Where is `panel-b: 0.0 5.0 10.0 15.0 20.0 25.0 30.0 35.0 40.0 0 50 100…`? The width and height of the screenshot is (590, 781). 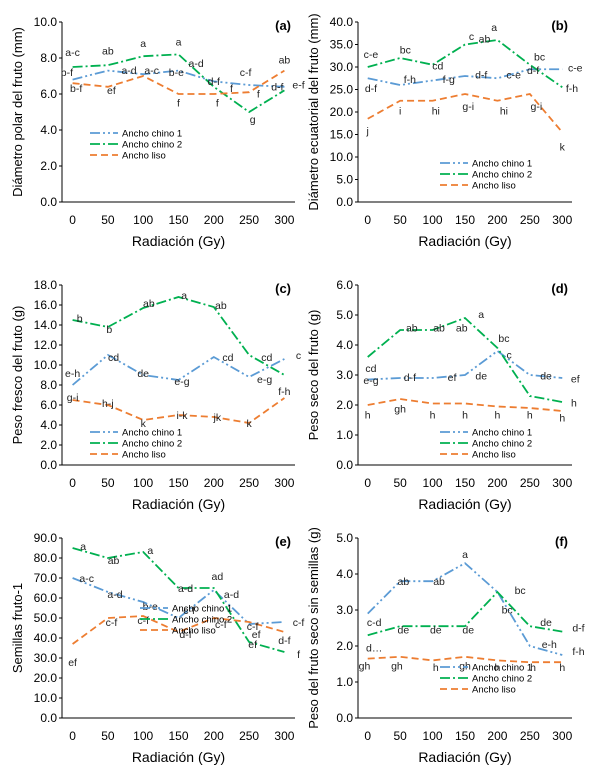
panel-b: 0.0 5.0 10.0 15.0 20.0 25.0 30.0 35.0 40.0 0 50 100… is located at coordinates (444, 131).